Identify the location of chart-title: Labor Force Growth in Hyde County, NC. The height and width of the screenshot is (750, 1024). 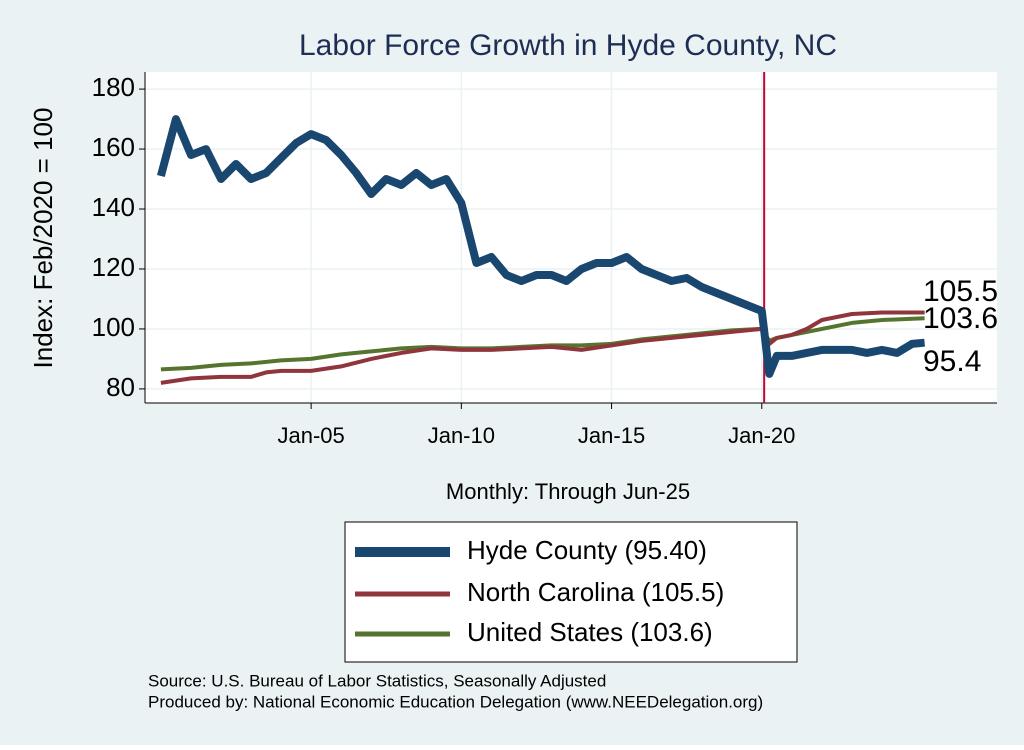
(568, 45).